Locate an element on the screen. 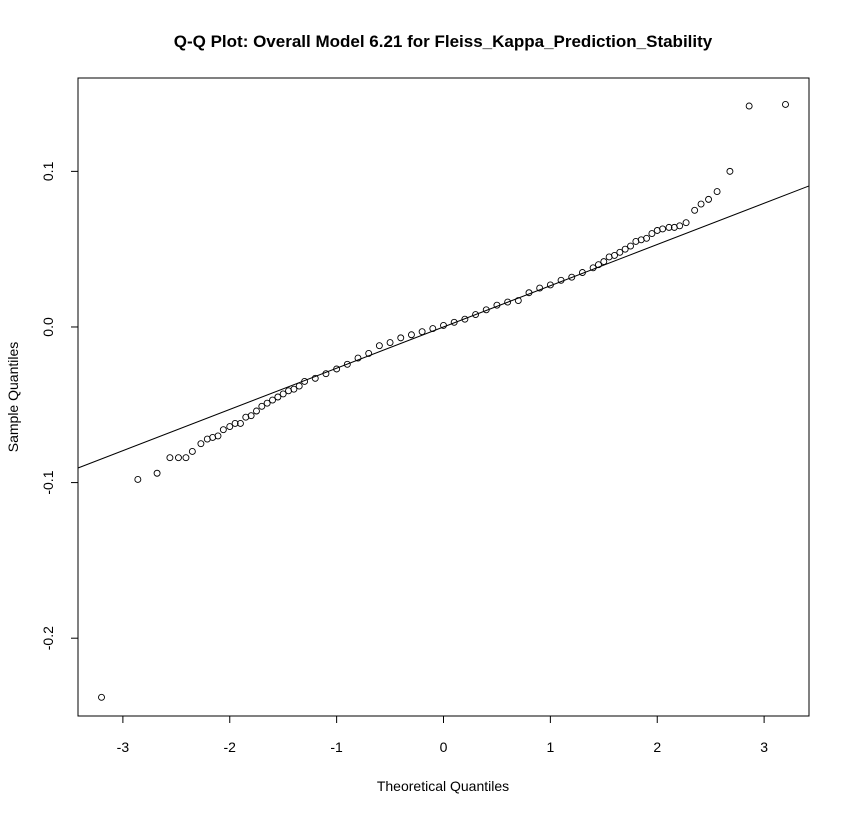 This screenshot has height=815, width=850. x-tick-label: -3 is located at coordinates (123, 747).